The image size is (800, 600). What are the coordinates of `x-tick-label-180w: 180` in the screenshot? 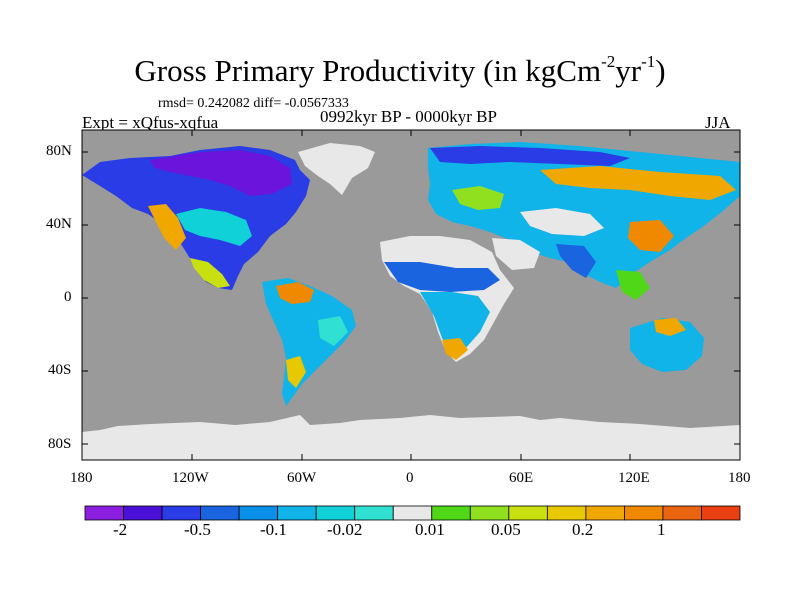 It's located at (81, 478).